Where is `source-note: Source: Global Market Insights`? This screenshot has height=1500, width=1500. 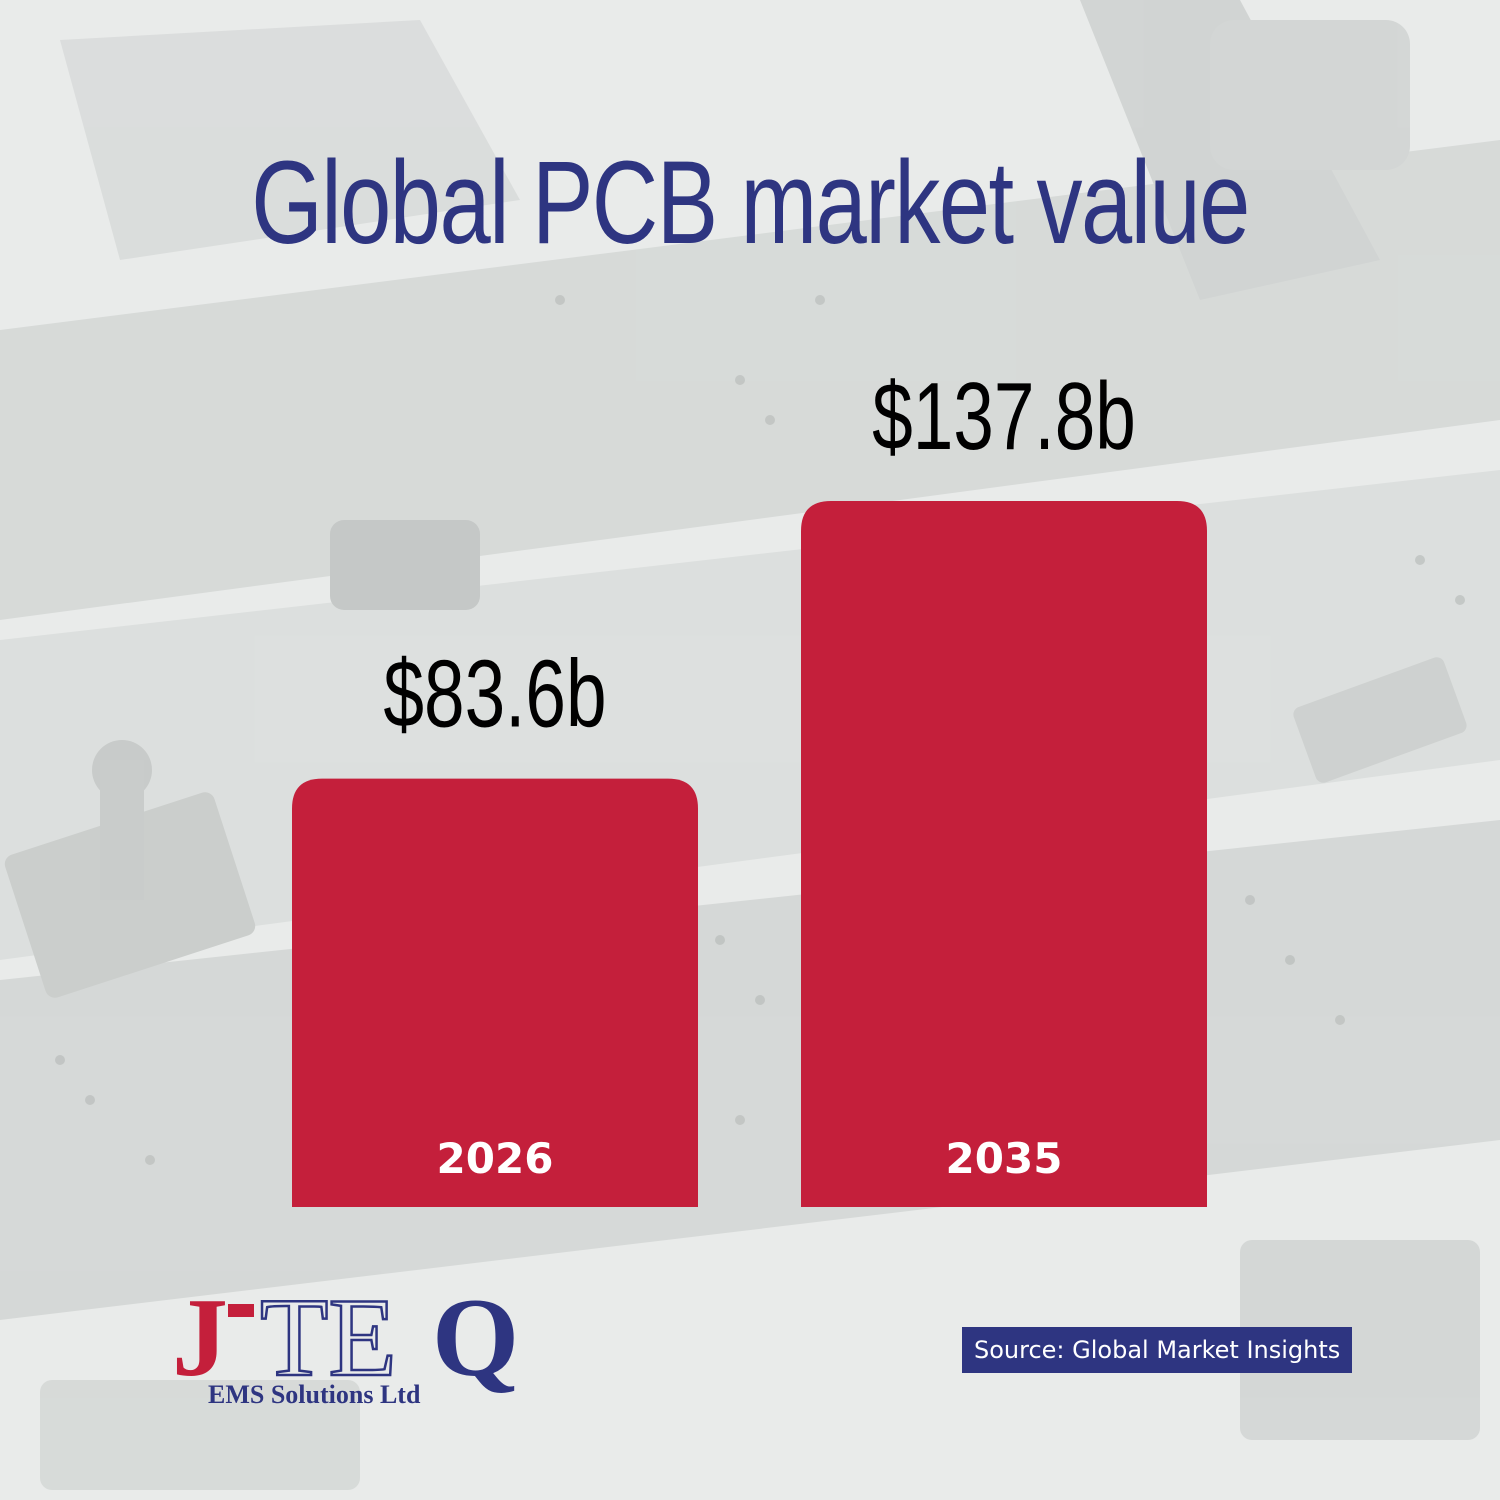
source-note: Source: Global Market Insights is located at coordinates (1157, 1350).